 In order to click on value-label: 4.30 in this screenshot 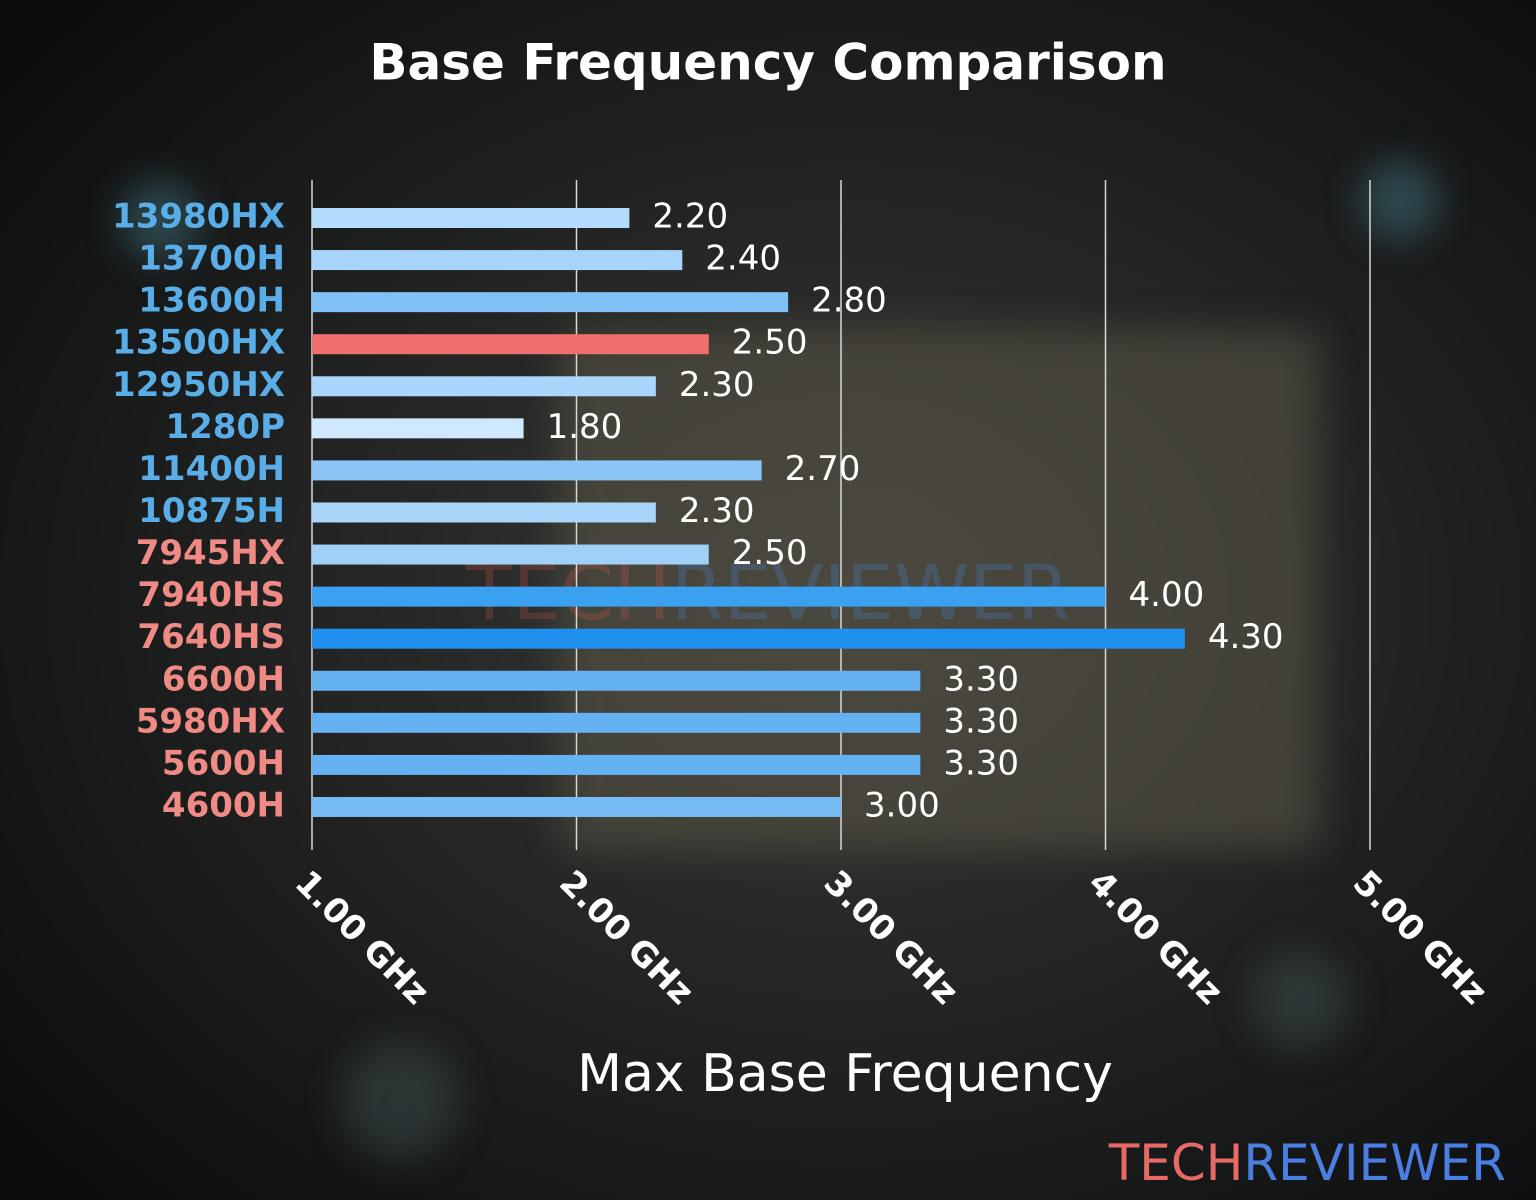, I will do `click(1246, 637)`.